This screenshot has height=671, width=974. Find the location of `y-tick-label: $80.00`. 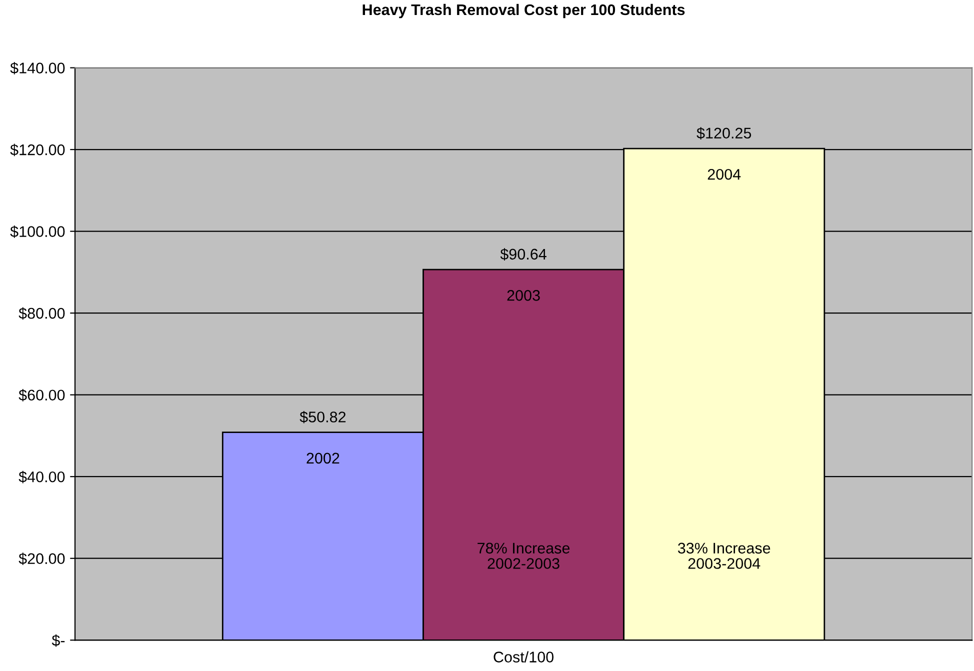

y-tick-label: $80.00 is located at coordinates (41, 313).